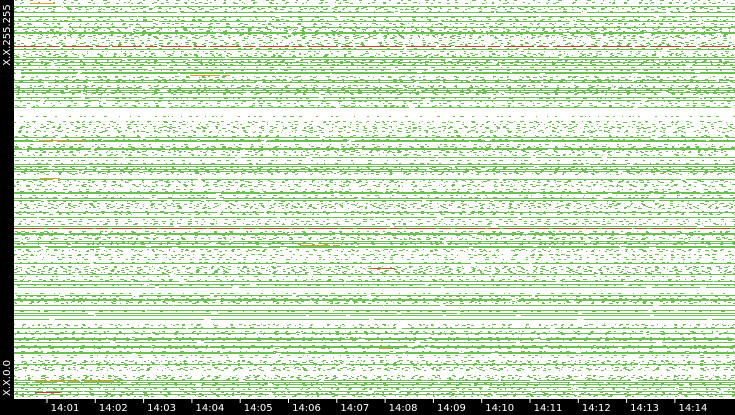  I want to click on x-tick-label: 14:08, so click(403, 408).